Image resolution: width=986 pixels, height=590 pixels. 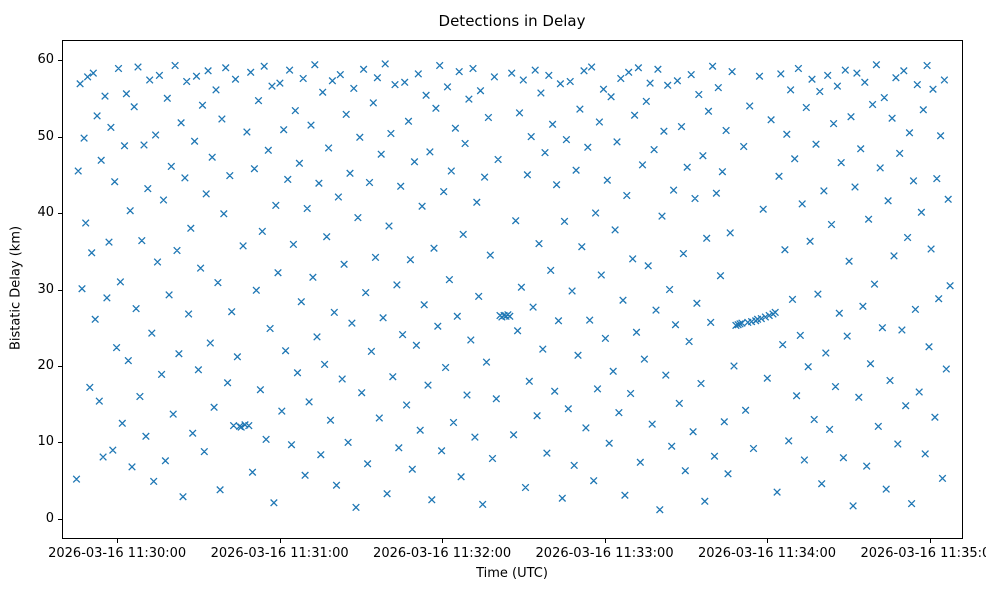 I want to click on y-tick-label: 0, so click(x=49, y=518).